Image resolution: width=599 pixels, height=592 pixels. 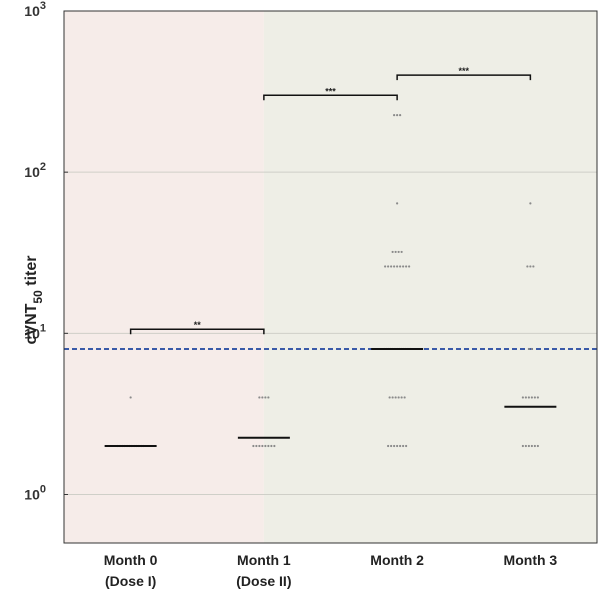 What do you see at coordinates (131, 560) in the screenshot?
I see `x-category-label-0: Month 0` at bounding box center [131, 560].